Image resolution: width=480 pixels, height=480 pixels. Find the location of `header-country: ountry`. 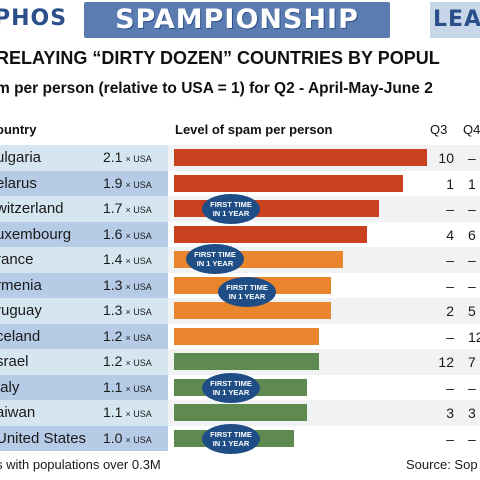

header-country: ountry is located at coordinates (18, 129).